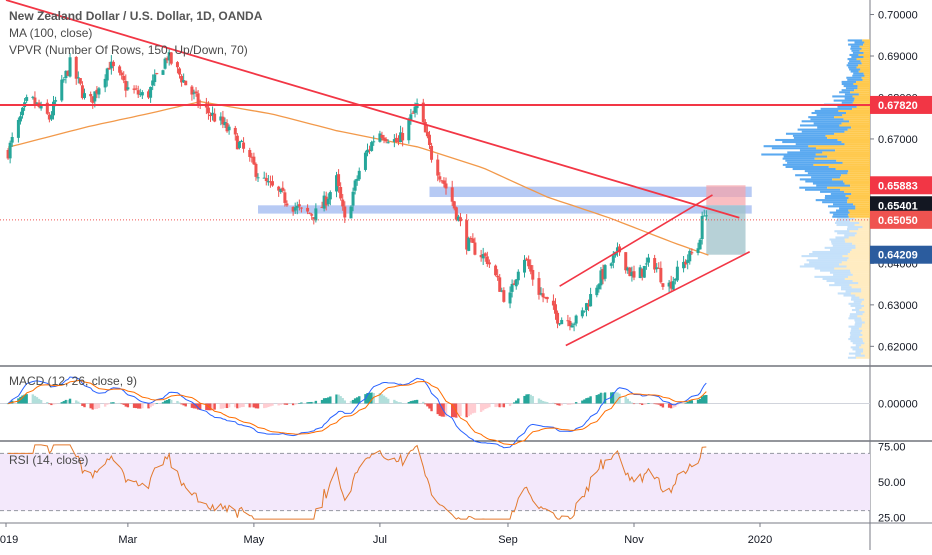 The width and height of the screenshot is (932, 555). Describe the element at coordinates (901, 205) in the screenshot. I see `price-tag` at that location.